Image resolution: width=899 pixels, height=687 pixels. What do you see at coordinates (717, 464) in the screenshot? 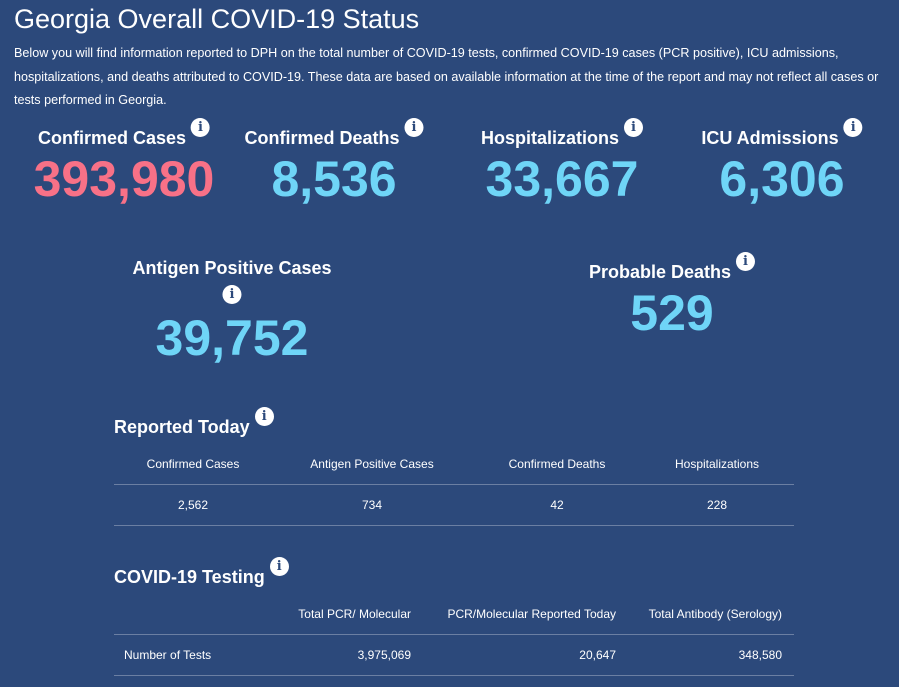
I see `column-header: Hospitalizations` at bounding box center [717, 464].